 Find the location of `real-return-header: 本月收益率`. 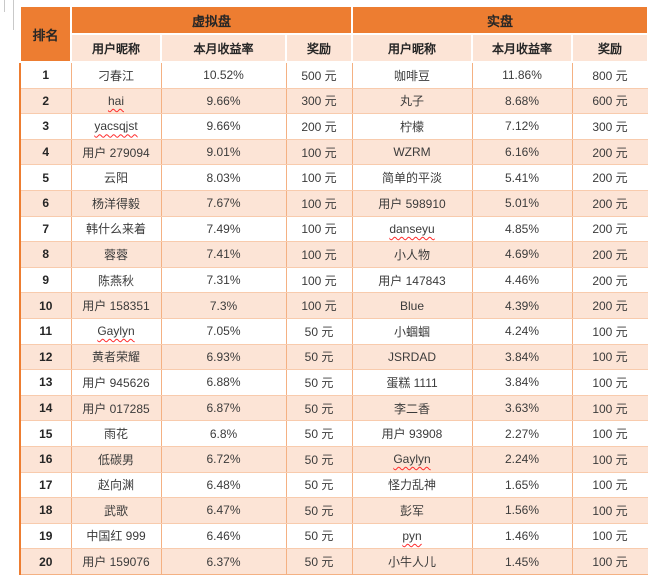

real-return-header: 本月收益率 is located at coordinates (522, 48).